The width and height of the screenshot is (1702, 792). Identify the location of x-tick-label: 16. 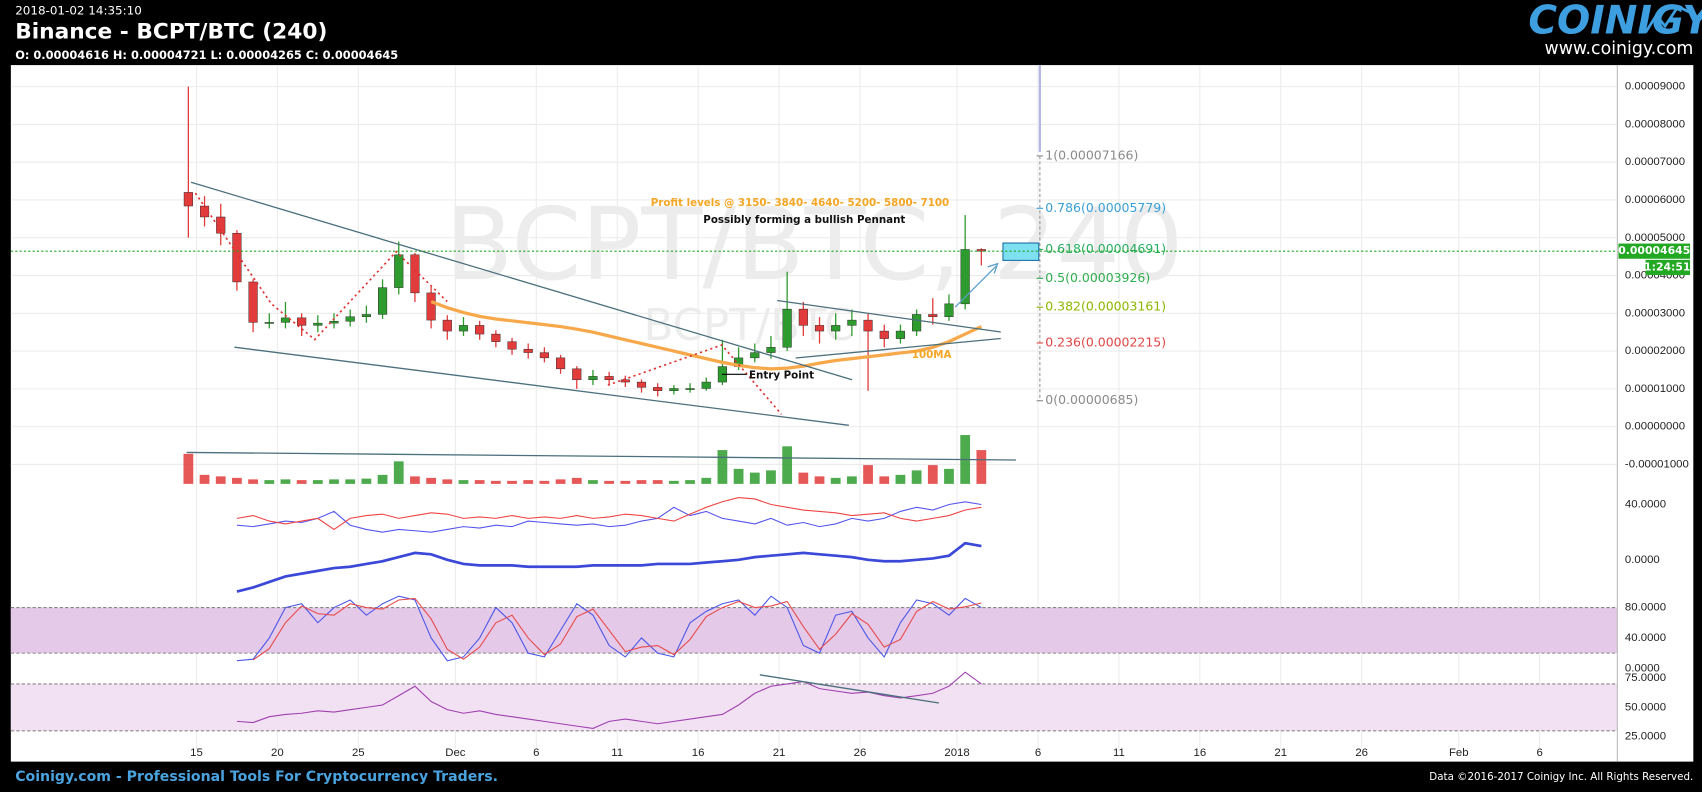
(698, 753).